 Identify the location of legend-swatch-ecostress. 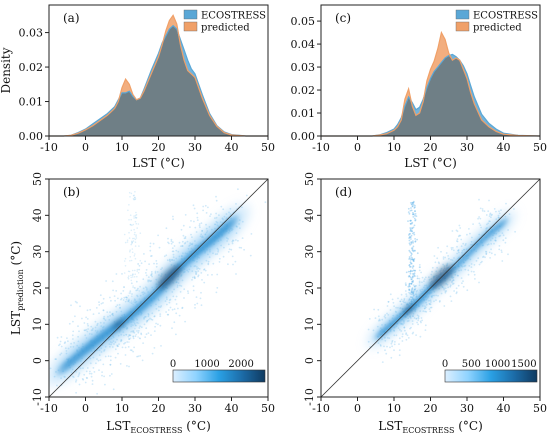
(190, 14).